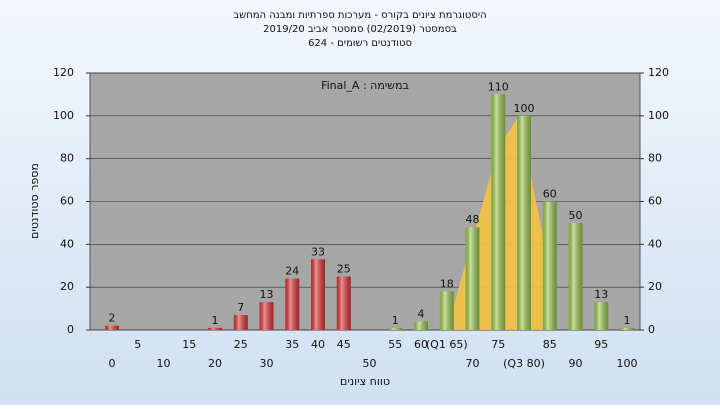  I want to click on data-label: 7, so click(240, 307).